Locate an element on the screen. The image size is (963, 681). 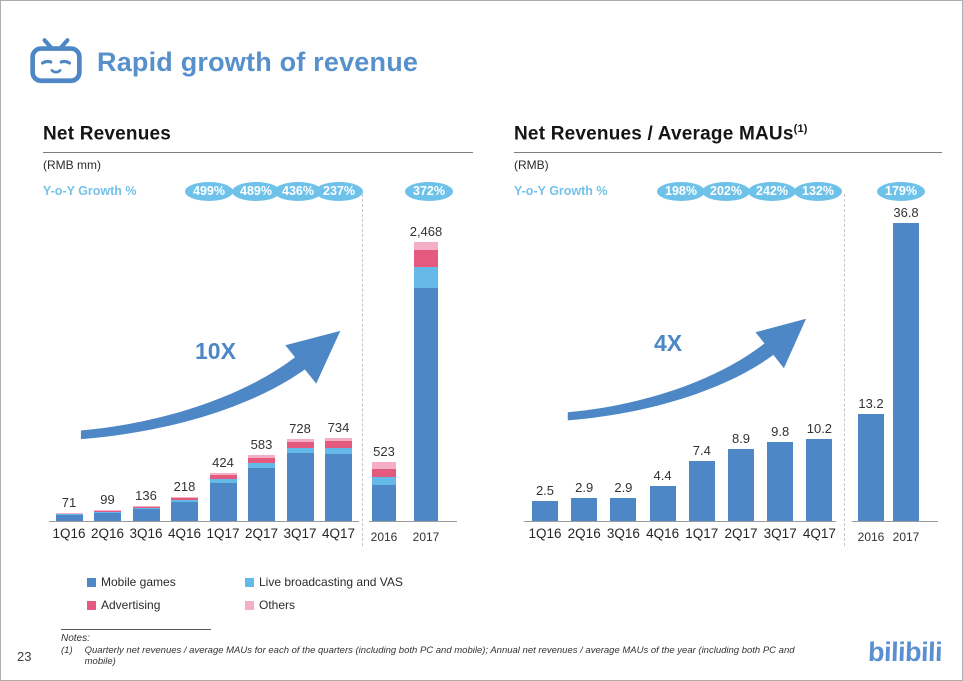
growth-badge: 202% is located at coordinates (726, 192).